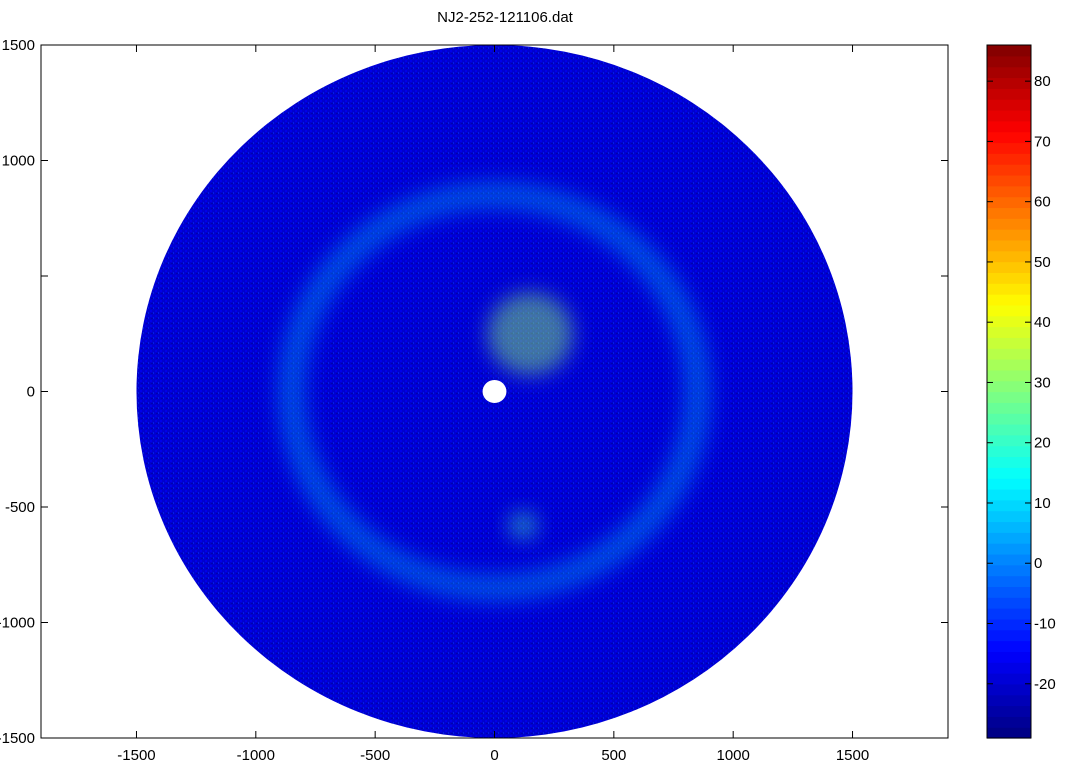 The image size is (1073, 769). Describe the element at coordinates (1042, 262) in the screenshot. I see `colorbar-tick-label: 50` at that location.